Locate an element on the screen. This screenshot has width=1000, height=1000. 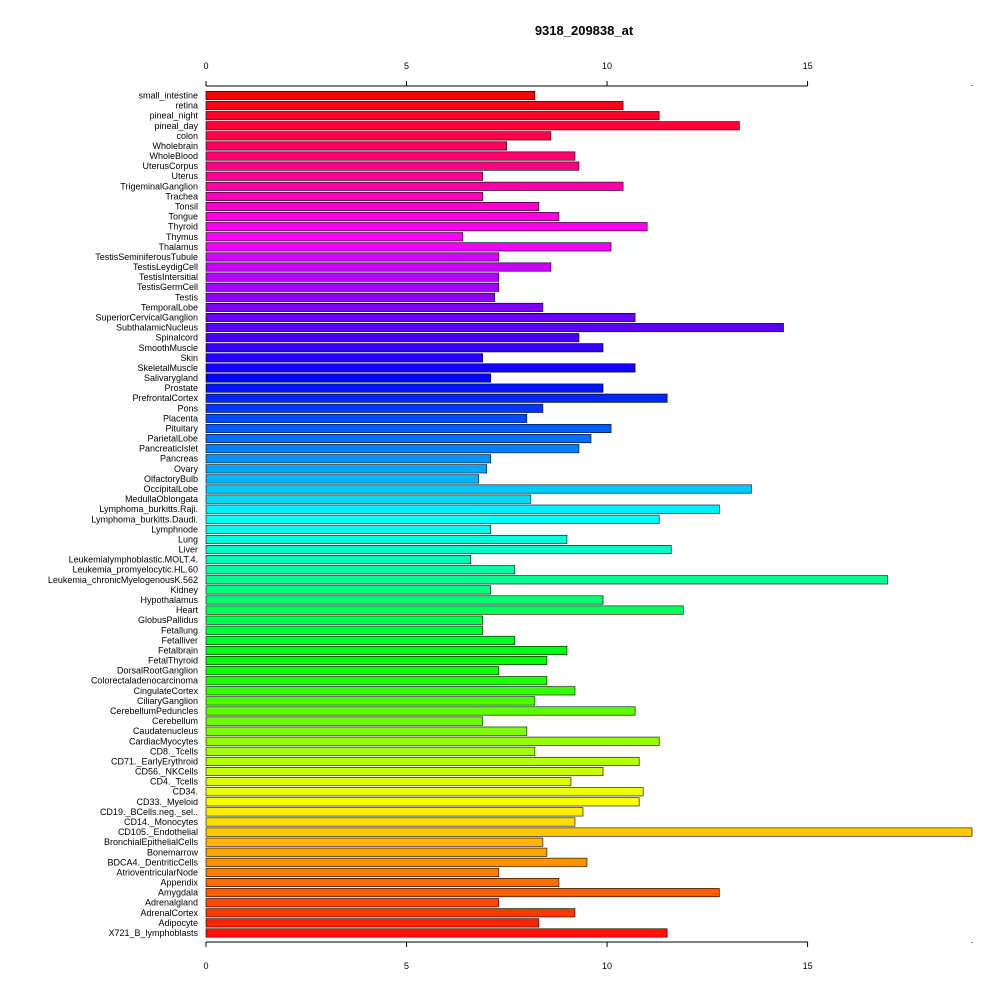
category-label: Thyroid is located at coordinates (183, 227).